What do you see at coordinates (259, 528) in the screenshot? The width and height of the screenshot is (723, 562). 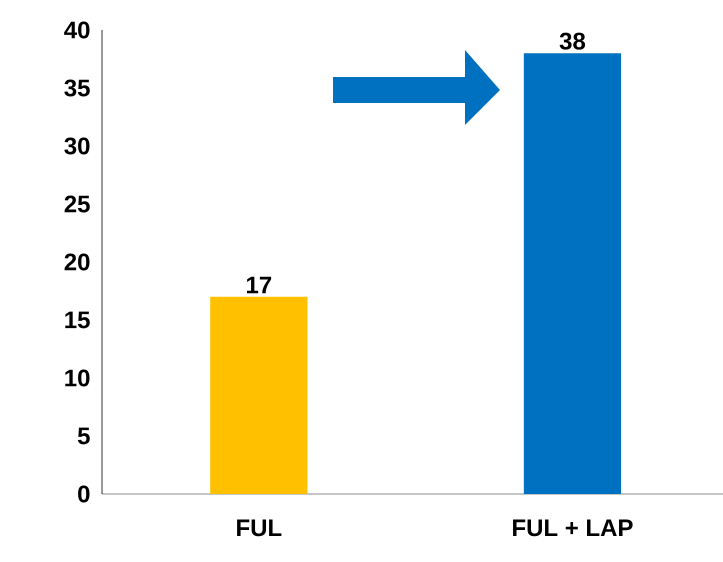 I see `x-tick-label: FUL` at bounding box center [259, 528].